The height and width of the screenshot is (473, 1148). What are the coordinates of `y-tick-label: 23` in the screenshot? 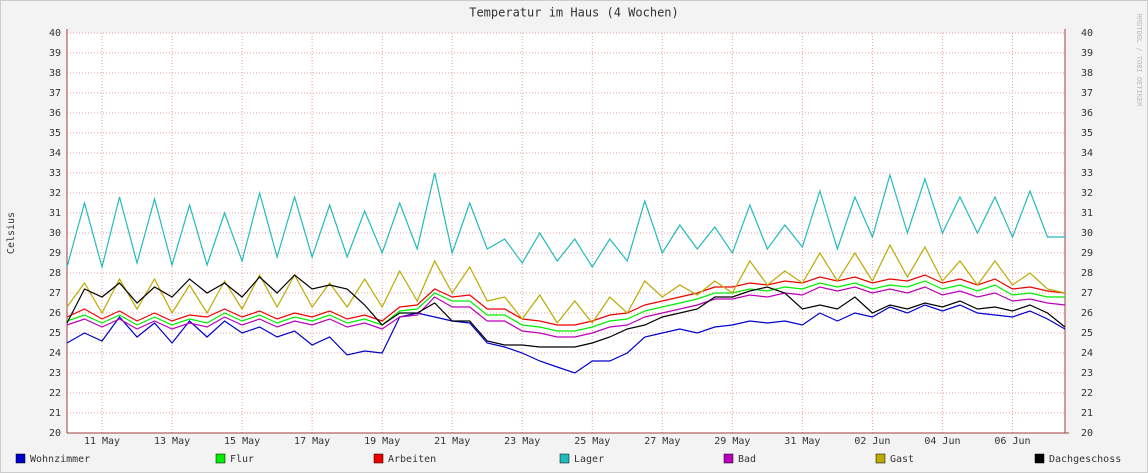 It's located at (55, 373).